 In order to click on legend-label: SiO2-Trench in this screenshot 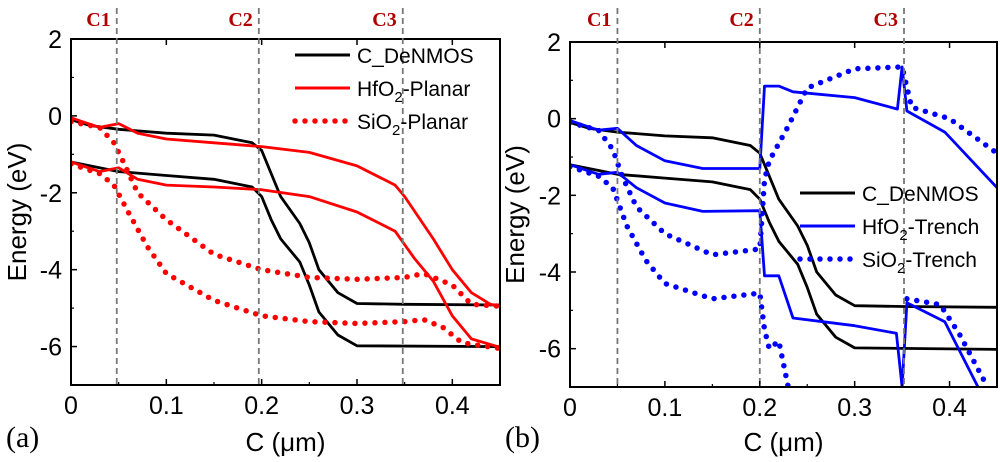, I will do `click(919, 263)`.